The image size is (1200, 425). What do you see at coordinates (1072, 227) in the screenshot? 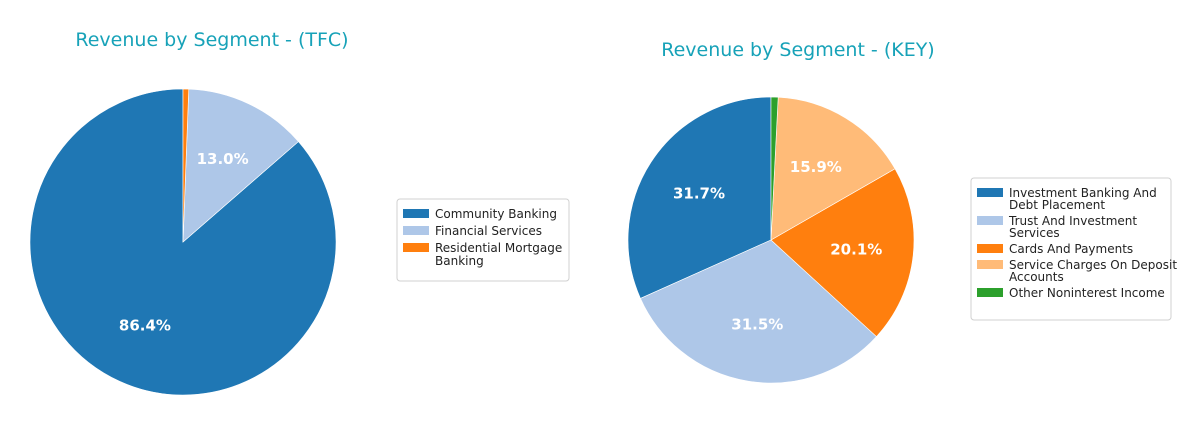
I see `legend-label-trust-and-investment-services: Trust And Investment Services` at bounding box center [1072, 227].